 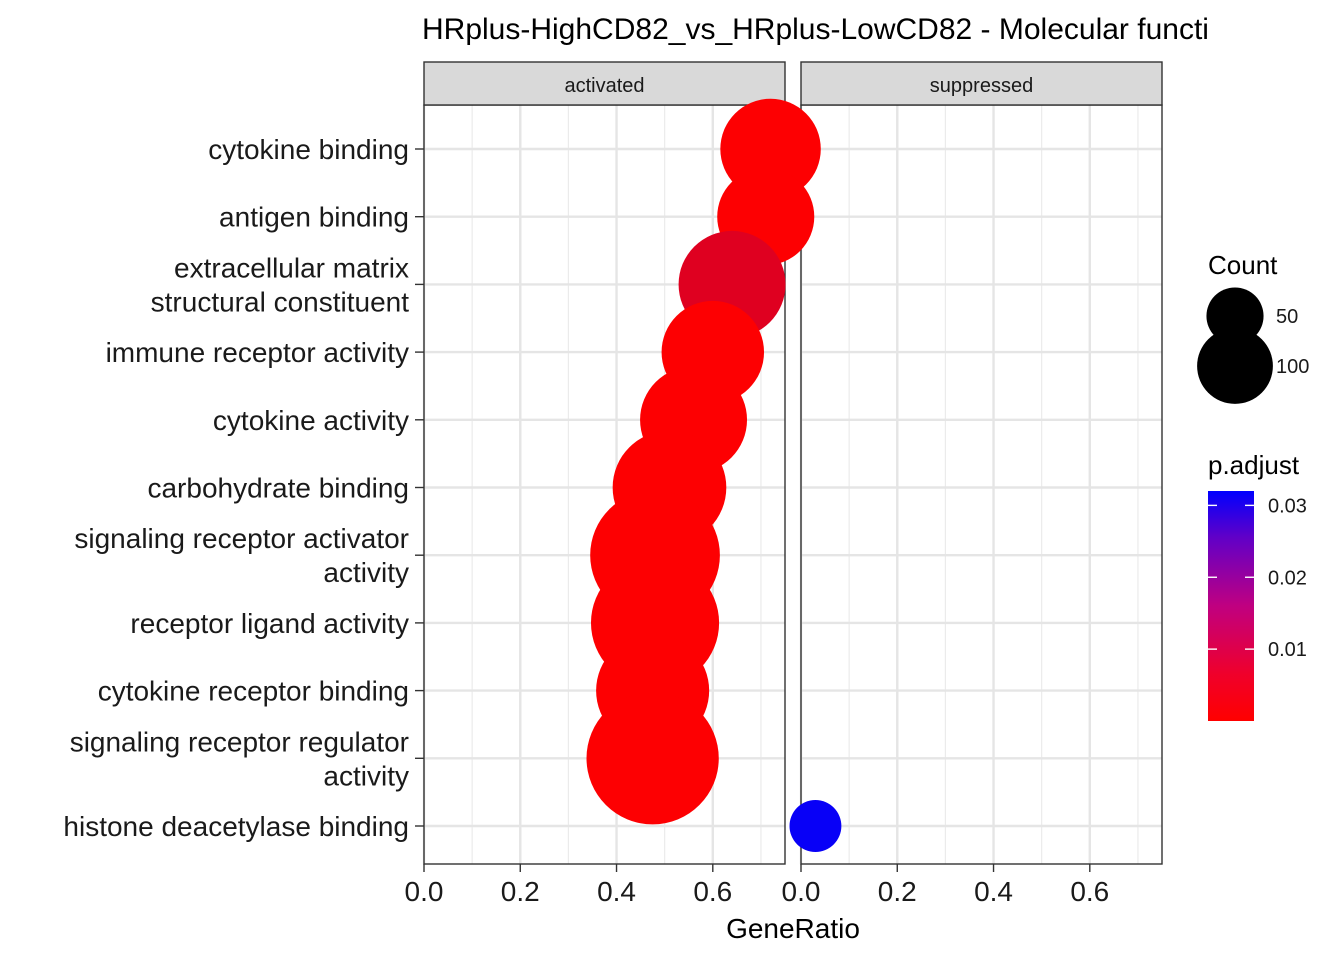 I want to click on term-label: cytokine activity, so click(x=311, y=420).